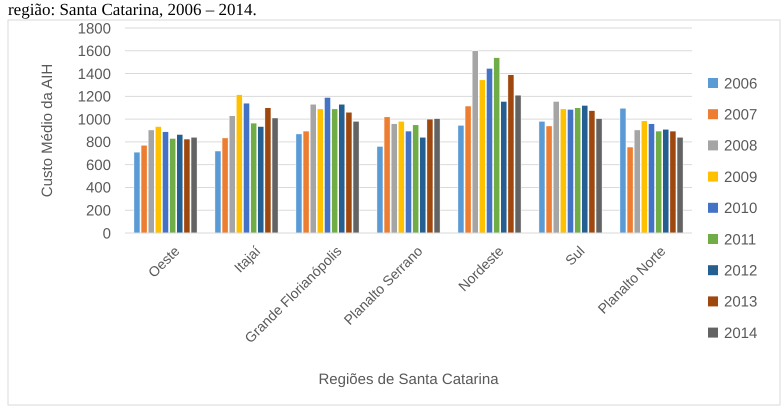 The width and height of the screenshot is (784, 409). I want to click on legend-label: 2007, so click(741, 115).